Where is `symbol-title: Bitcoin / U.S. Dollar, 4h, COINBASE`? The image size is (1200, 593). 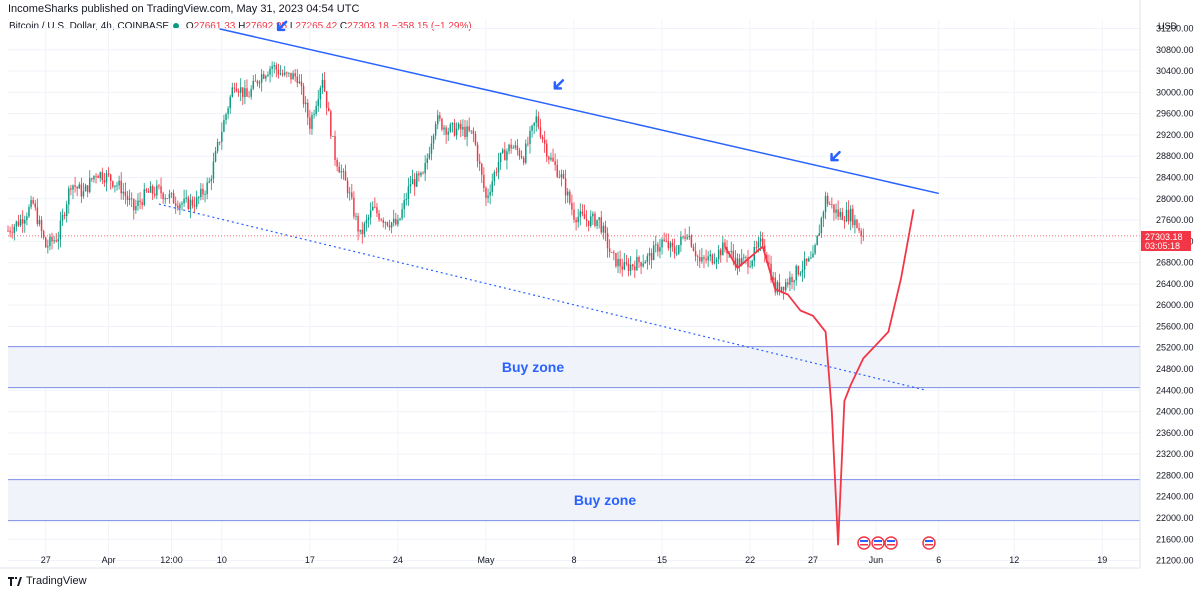
symbol-title: Bitcoin / U.S. Dollar, 4h, COINBASE is located at coordinates (89, 26).